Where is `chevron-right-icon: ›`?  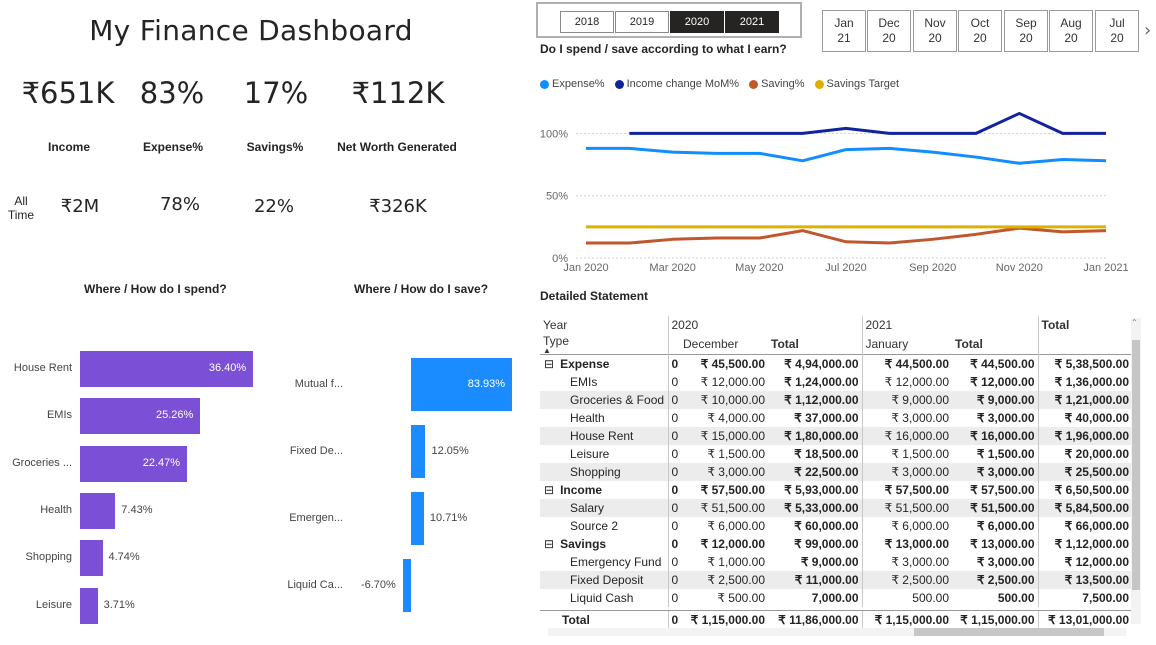
chevron-right-icon: › is located at coordinates (1148, 30).